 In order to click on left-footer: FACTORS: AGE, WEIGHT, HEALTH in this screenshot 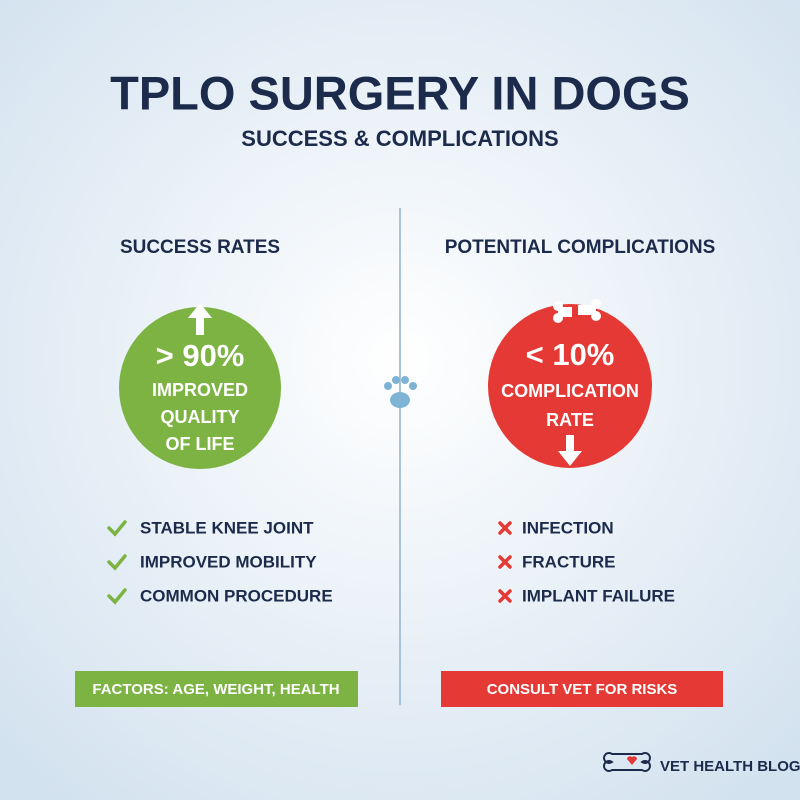, I will do `click(215, 689)`.